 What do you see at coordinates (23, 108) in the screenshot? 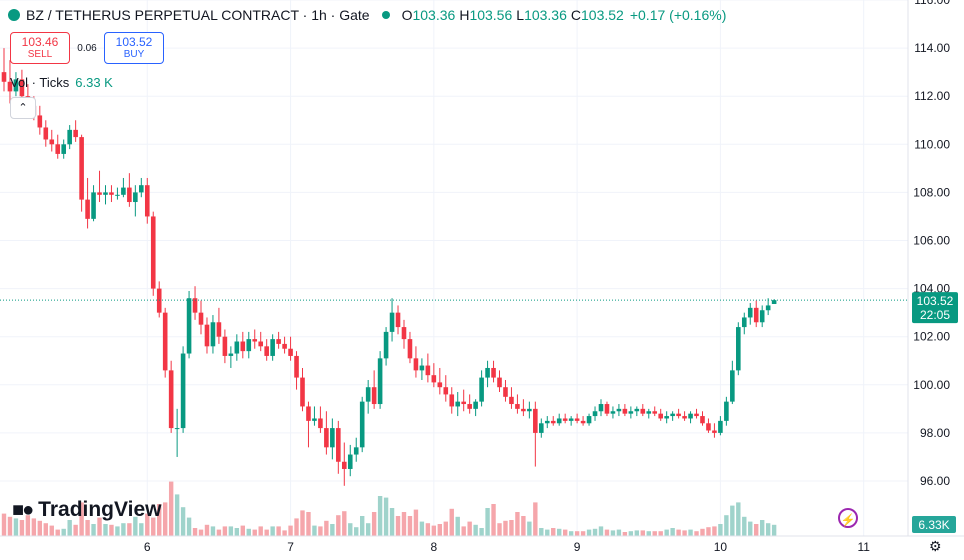
I see `collapse-legend-button: ⌃` at bounding box center [23, 108].